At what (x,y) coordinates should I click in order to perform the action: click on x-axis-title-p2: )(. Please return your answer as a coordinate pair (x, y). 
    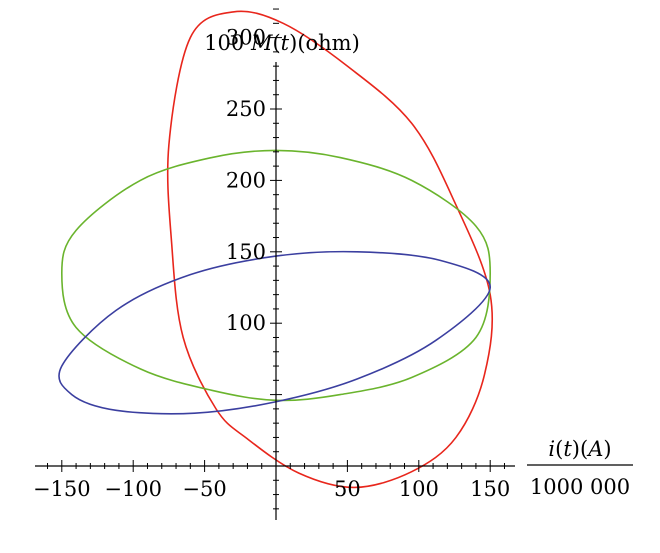
    Looking at the image, I should click on (580, 449).